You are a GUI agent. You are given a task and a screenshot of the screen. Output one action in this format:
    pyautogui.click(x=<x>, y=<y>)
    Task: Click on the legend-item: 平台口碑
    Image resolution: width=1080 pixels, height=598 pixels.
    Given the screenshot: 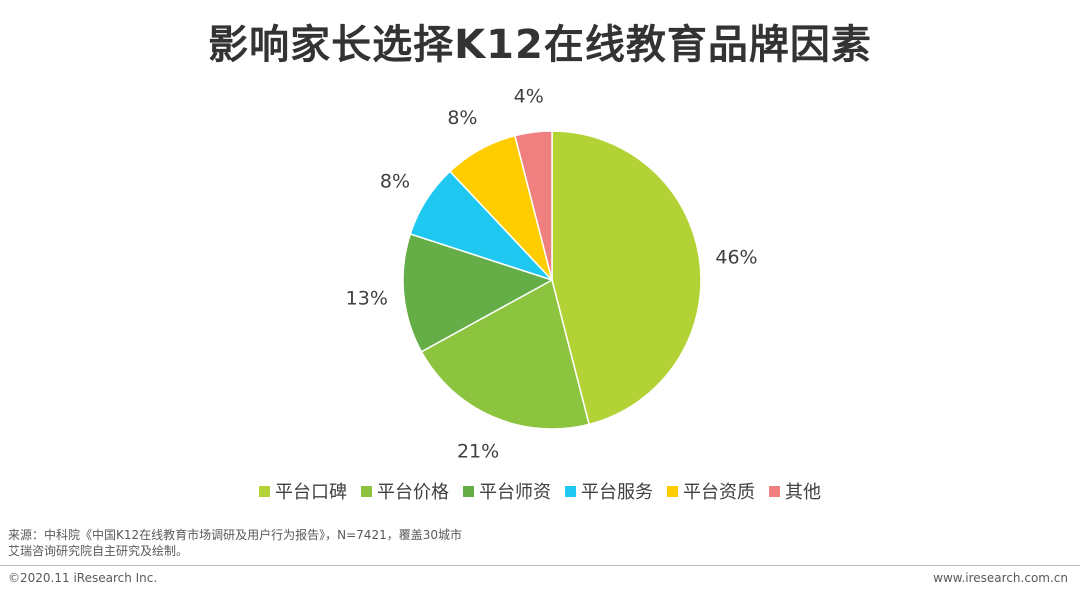 What is the action you would take?
    pyautogui.click(x=303, y=491)
    